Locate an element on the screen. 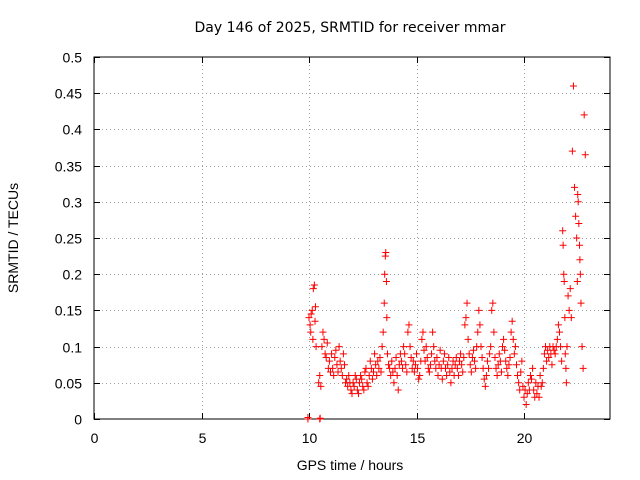 This screenshot has width=640, height=480. y-tick-label: 0.35 is located at coordinates (68, 167).